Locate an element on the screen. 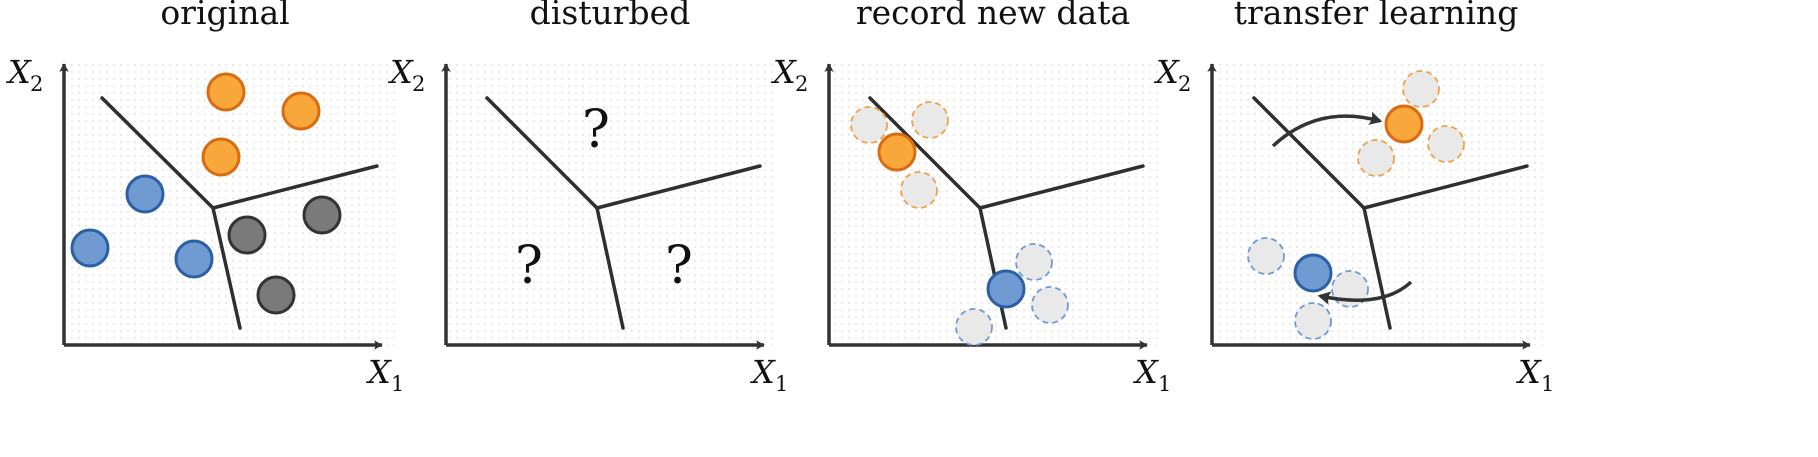  panel-title: transfer learning is located at coordinates (1376, 16).